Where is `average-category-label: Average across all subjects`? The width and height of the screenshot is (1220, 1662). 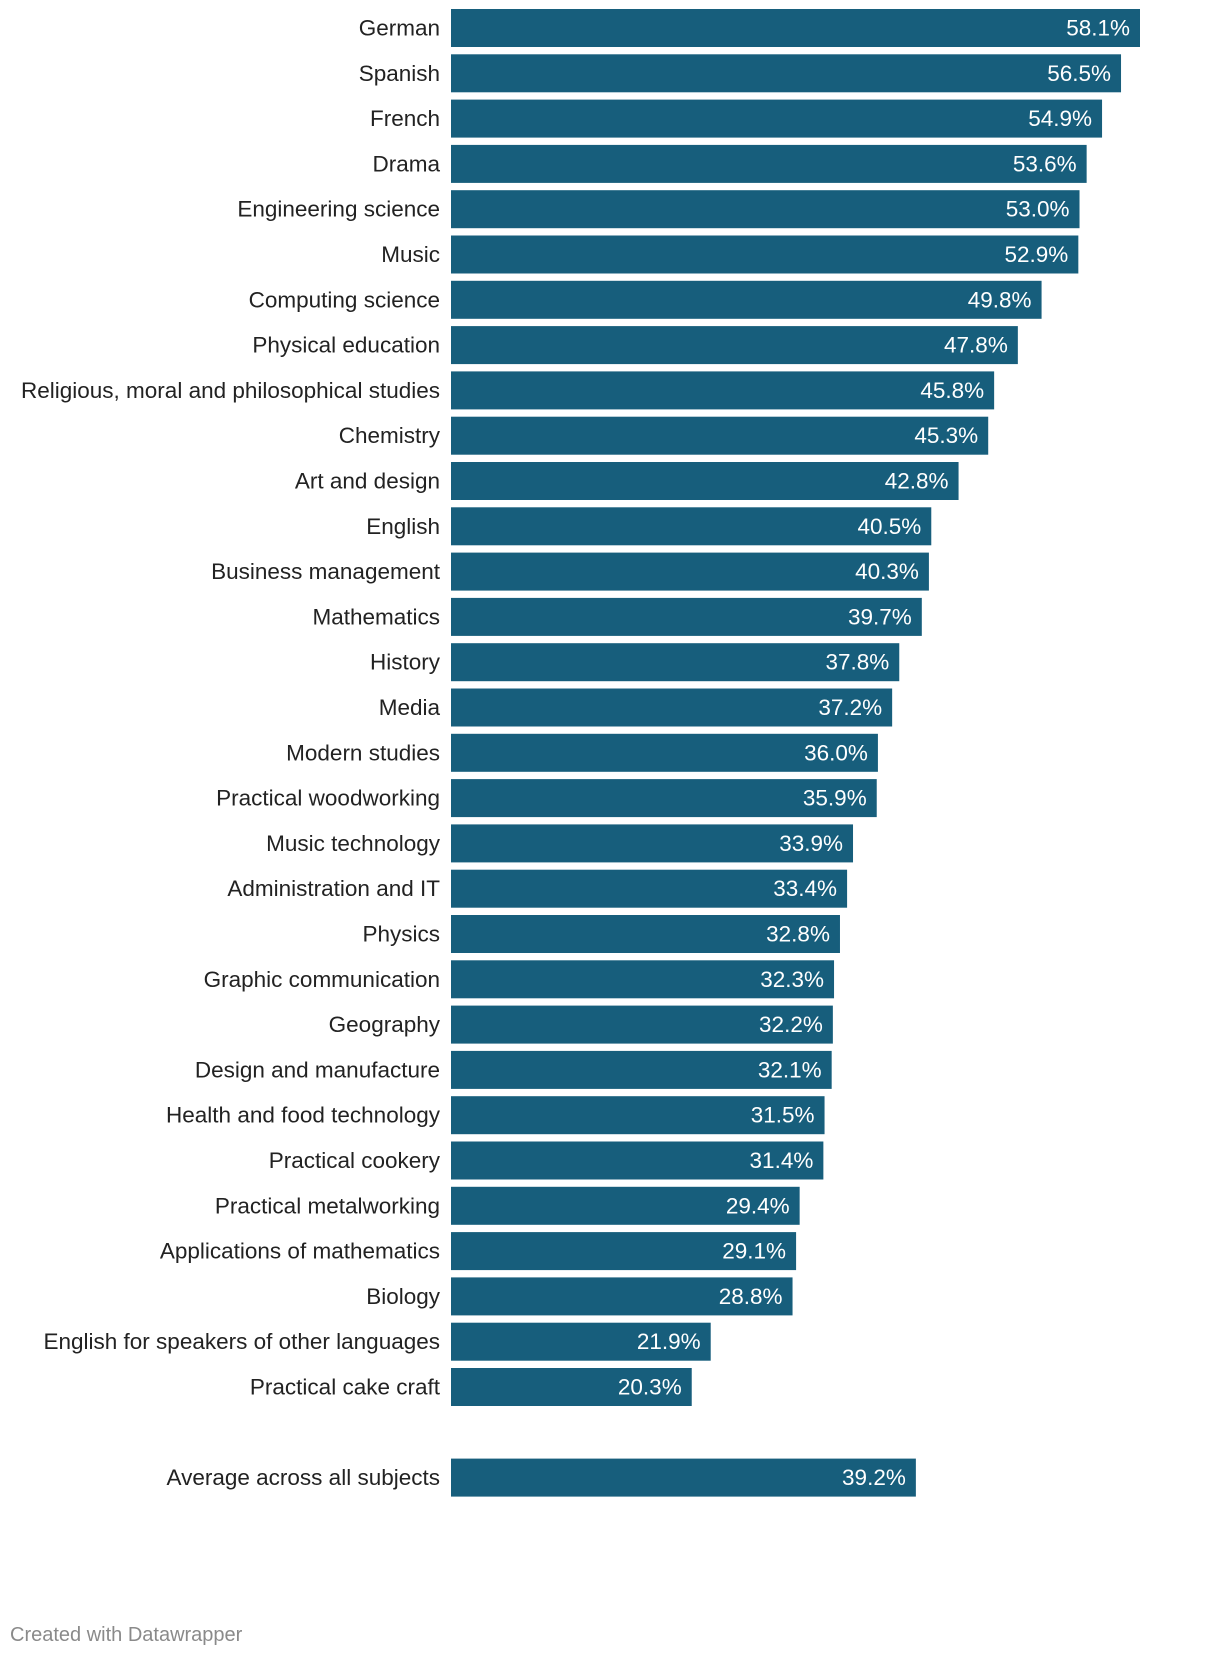 average-category-label: Average across all subjects is located at coordinates (303, 1477).